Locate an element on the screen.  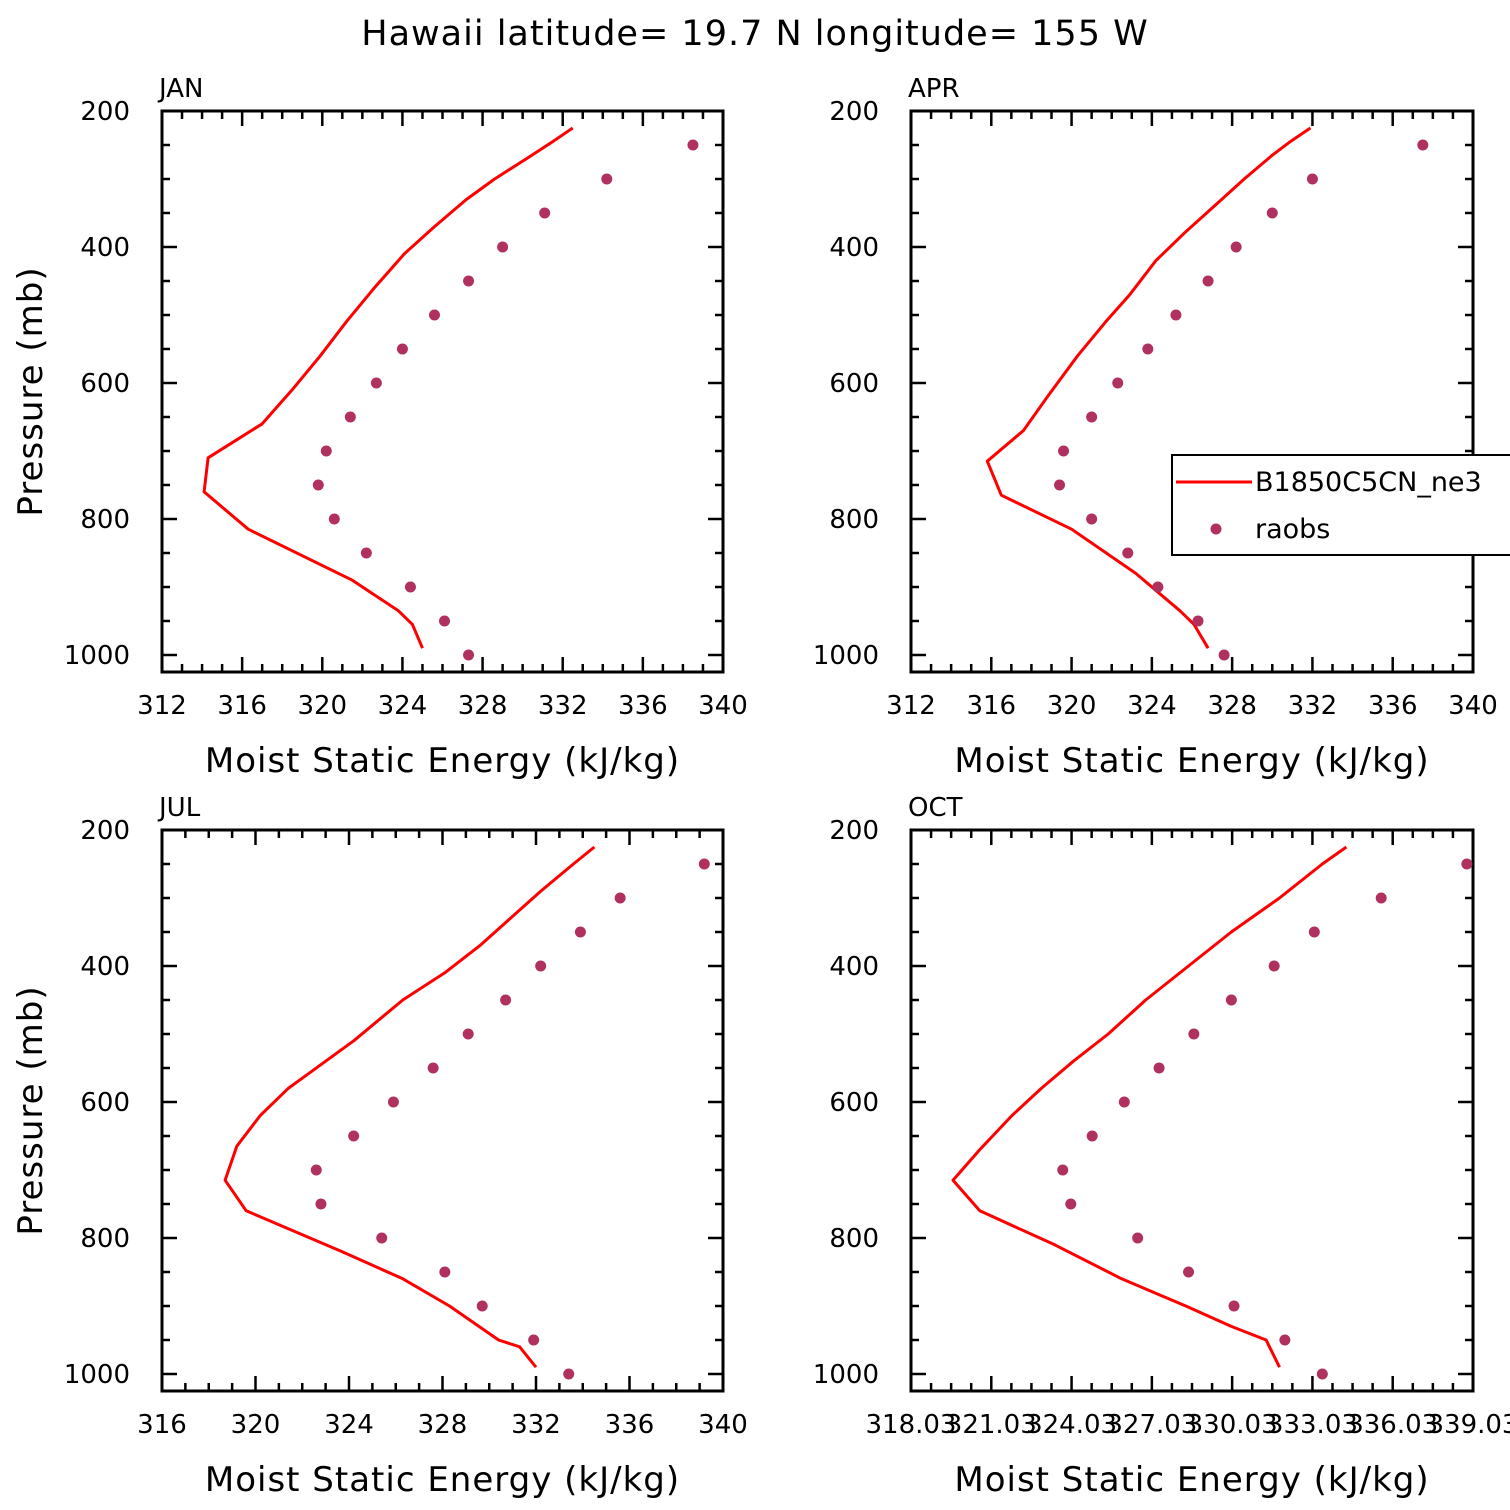
legend-label-raobs: raobs is located at coordinates (1292, 529).